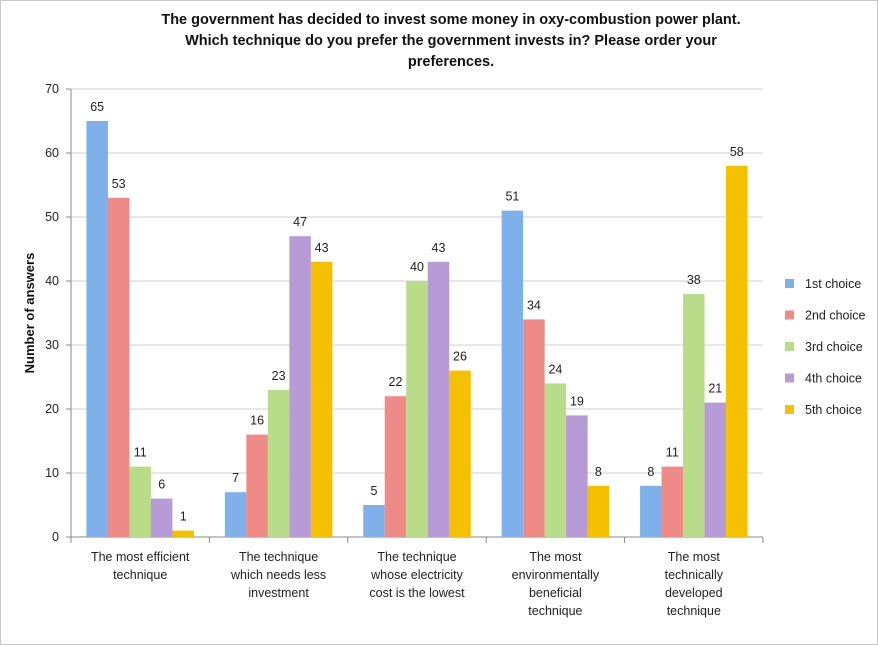  What do you see at coordinates (257, 421) in the screenshot?
I see `data-label: 16` at bounding box center [257, 421].